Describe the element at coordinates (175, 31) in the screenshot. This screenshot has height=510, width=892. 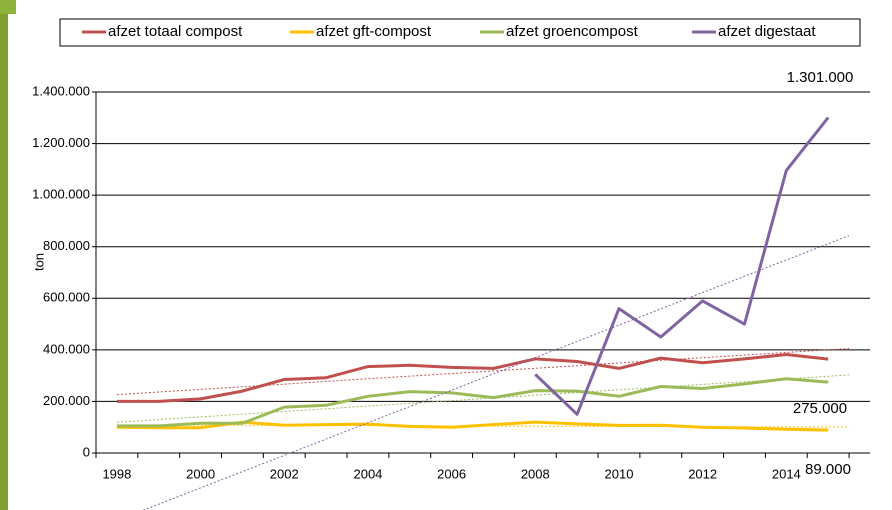
I see `legend-label: afzet totaal compost` at that location.